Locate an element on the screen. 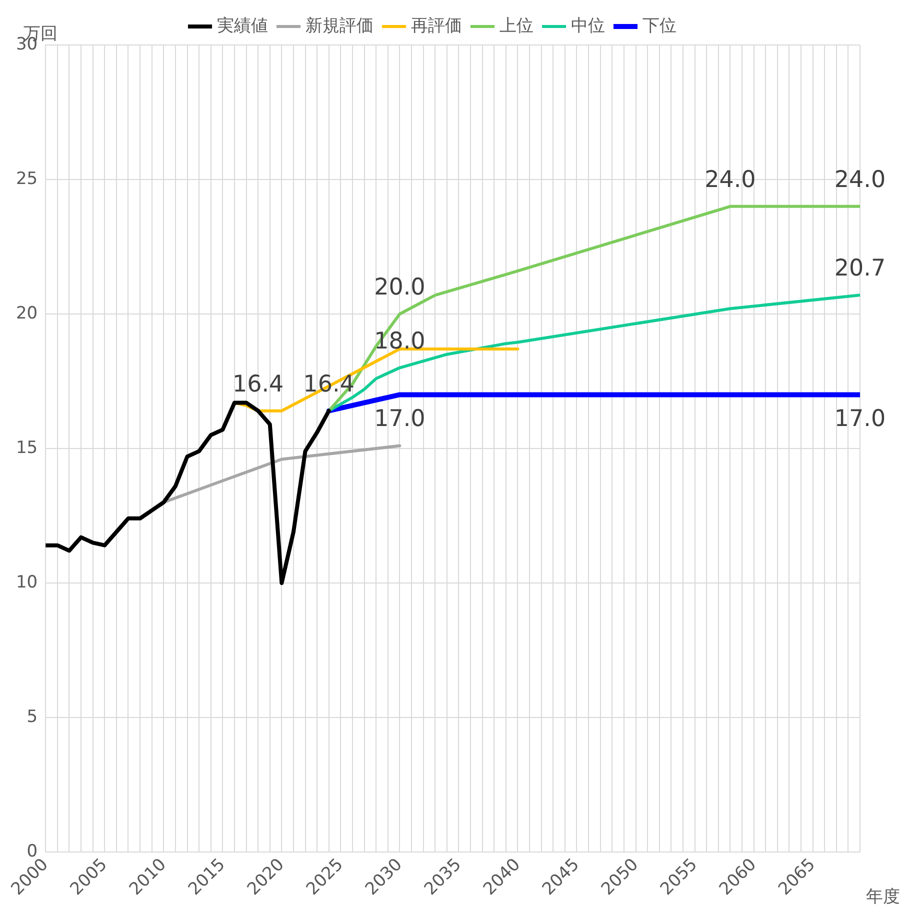  y-tick-label: 15 is located at coordinates (27, 448).